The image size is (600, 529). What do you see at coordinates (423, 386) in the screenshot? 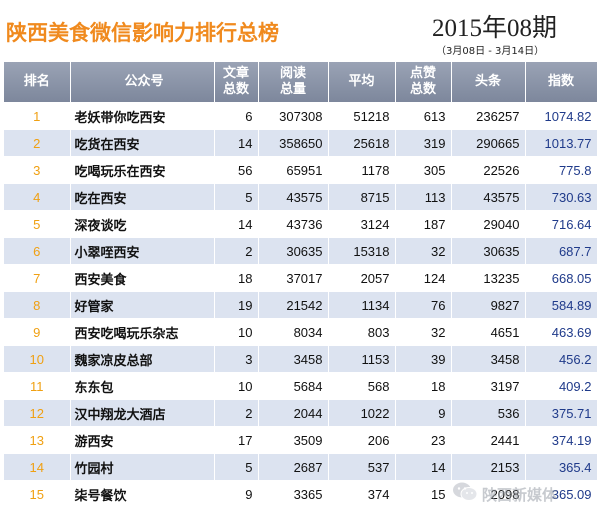
I see `like-total-cell: 18` at bounding box center [423, 386].